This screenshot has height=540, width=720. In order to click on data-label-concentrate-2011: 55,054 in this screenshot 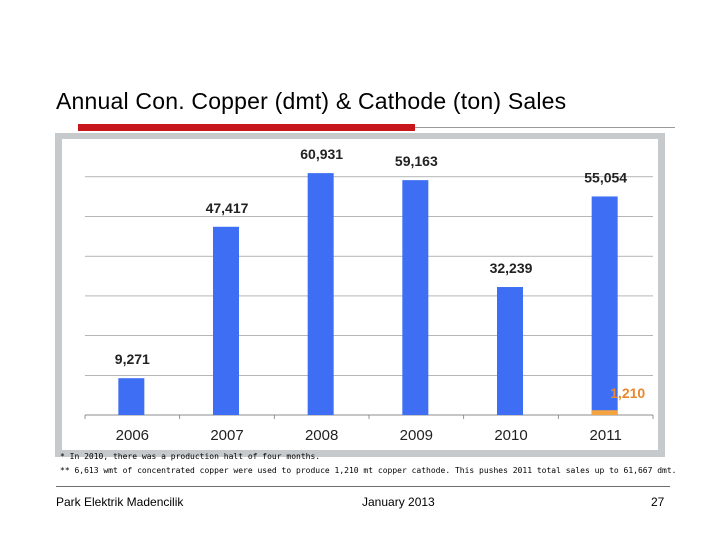, I will do `click(605, 177)`.